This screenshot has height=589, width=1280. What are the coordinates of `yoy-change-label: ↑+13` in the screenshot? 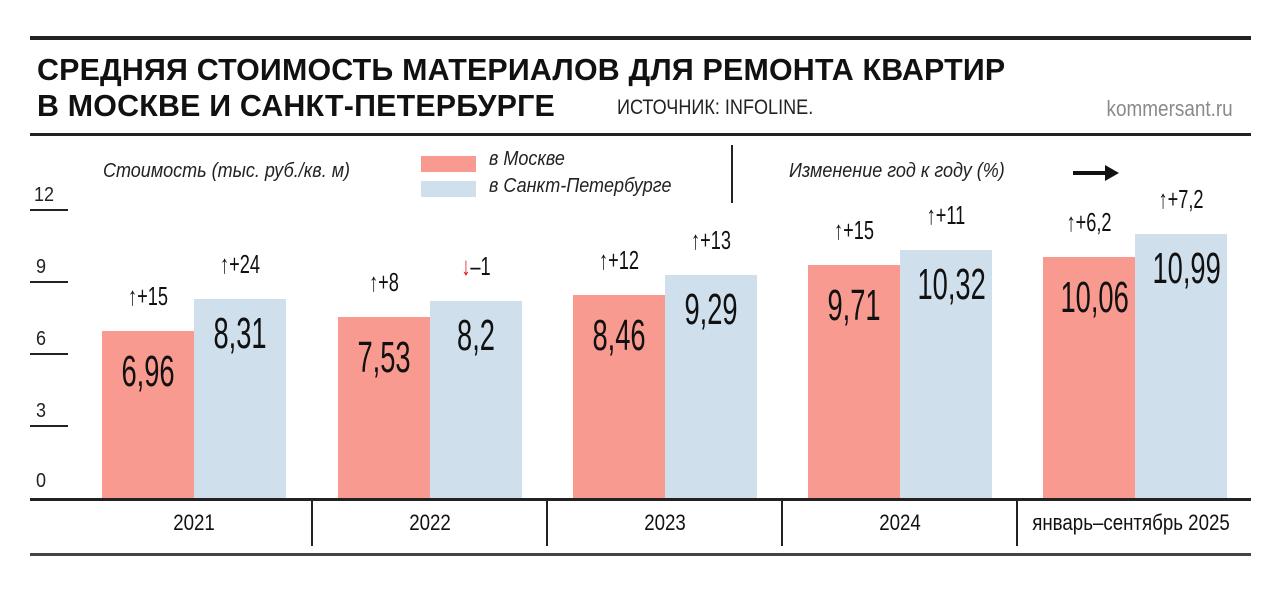 It's located at (711, 240).